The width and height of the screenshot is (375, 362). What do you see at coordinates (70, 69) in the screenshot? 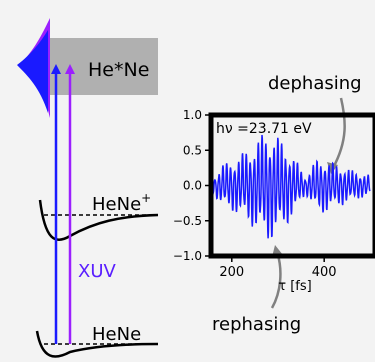
I see `xuv-arrowhead-violet` at bounding box center [70, 69].